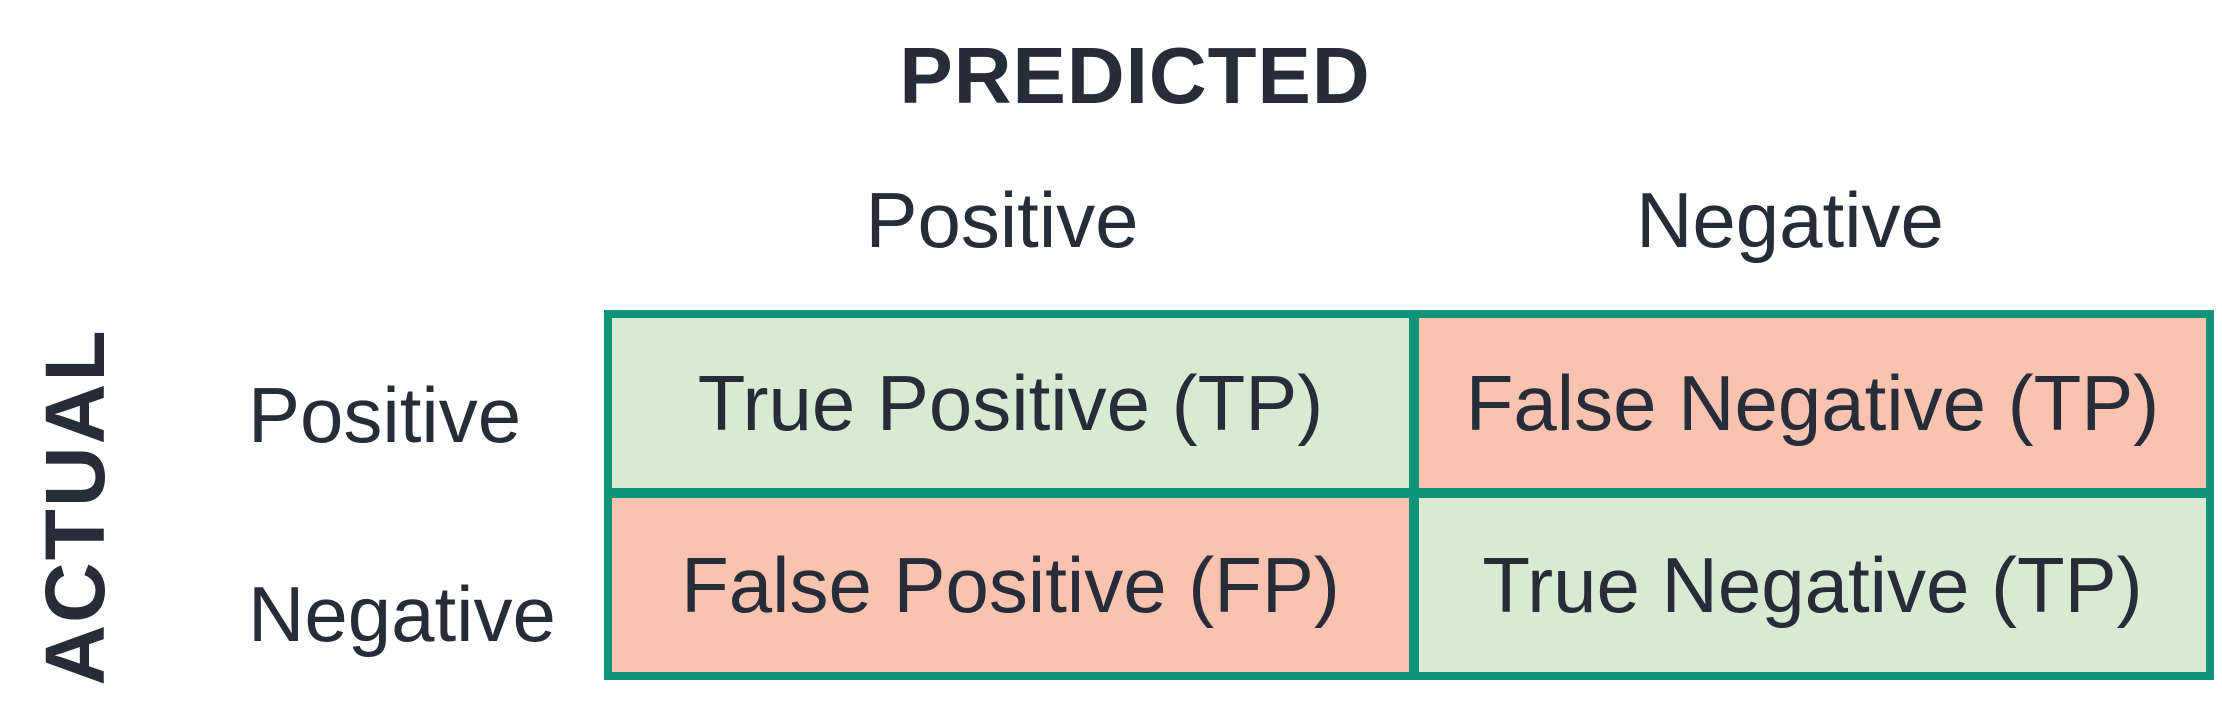 The height and width of the screenshot is (717, 2222). I want to click on cell-true-negative-text: True Negative (TP), so click(1812, 584).